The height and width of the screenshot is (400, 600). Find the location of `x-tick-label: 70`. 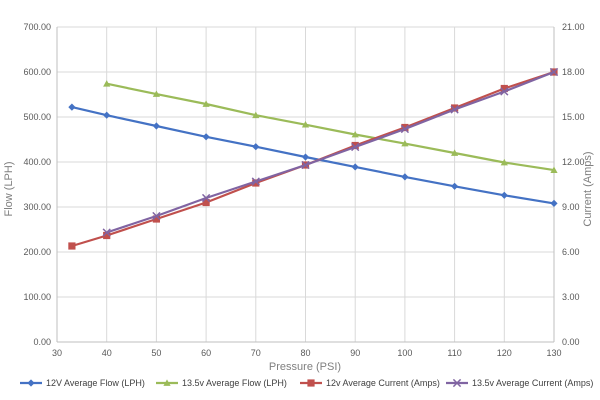

x-tick-label: 70 is located at coordinates (256, 353).